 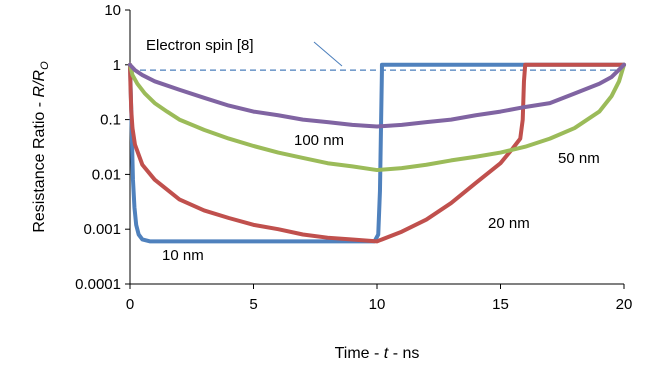 What do you see at coordinates (41, 147) in the screenshot?
I see `y-axis-title: Resistance Ratio - R/RO` at bounding box center [41, 147].